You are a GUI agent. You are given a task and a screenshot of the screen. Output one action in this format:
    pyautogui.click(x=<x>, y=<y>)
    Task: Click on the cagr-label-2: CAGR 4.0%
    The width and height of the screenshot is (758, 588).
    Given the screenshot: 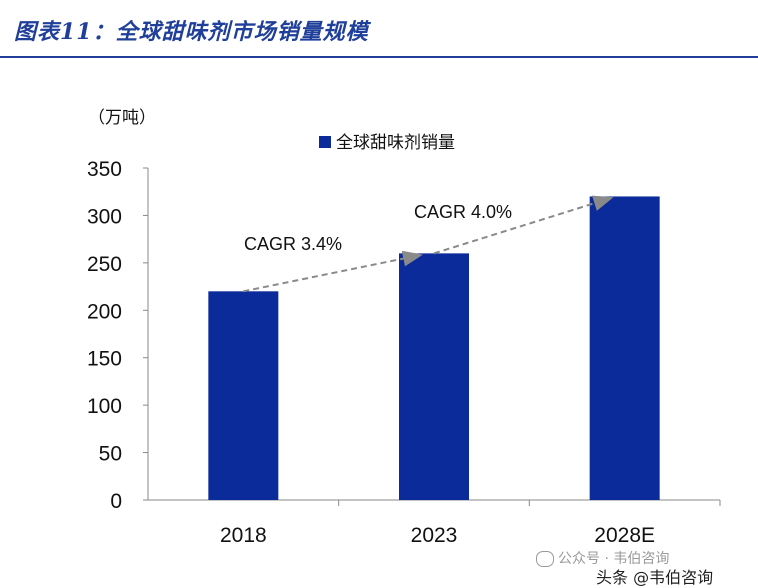 What is the action you would take?
    pyautogui.click(x=463, y=212)
    